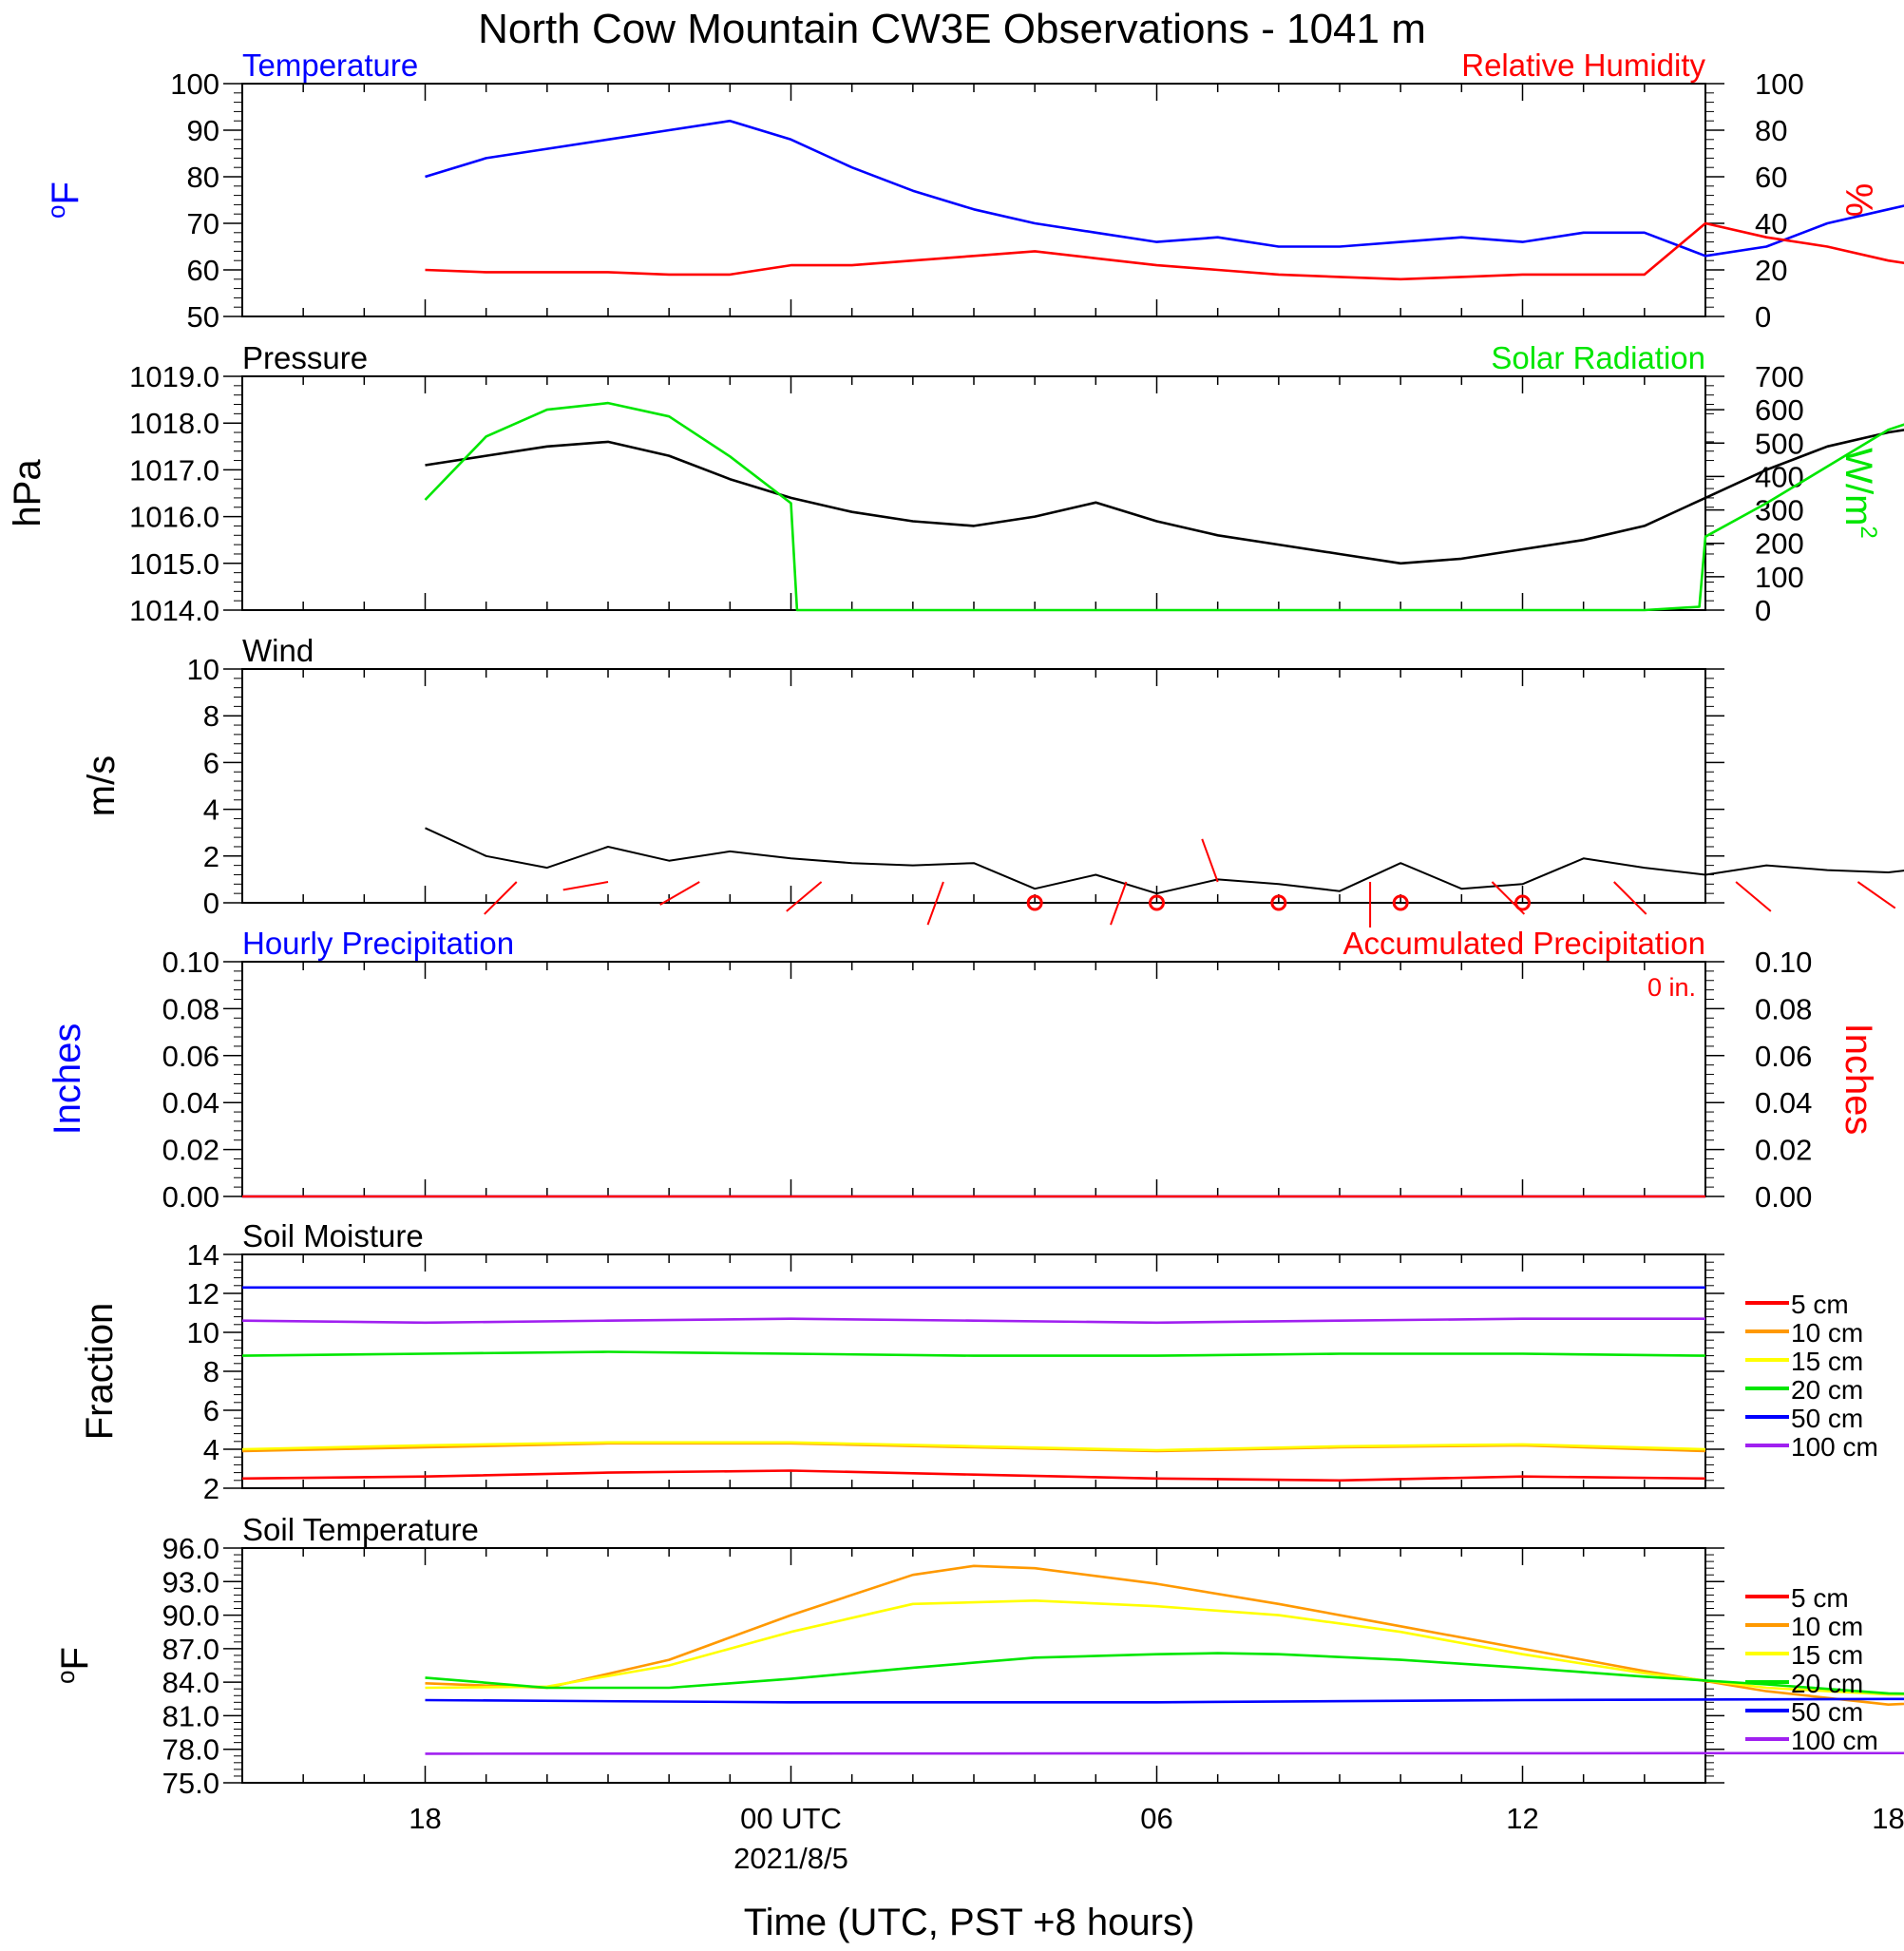 The image size is (1904, 1951). Describe the element at coordinates (203, 177) in the screenshot. I see `y-tick-label-left: 80` at that location.